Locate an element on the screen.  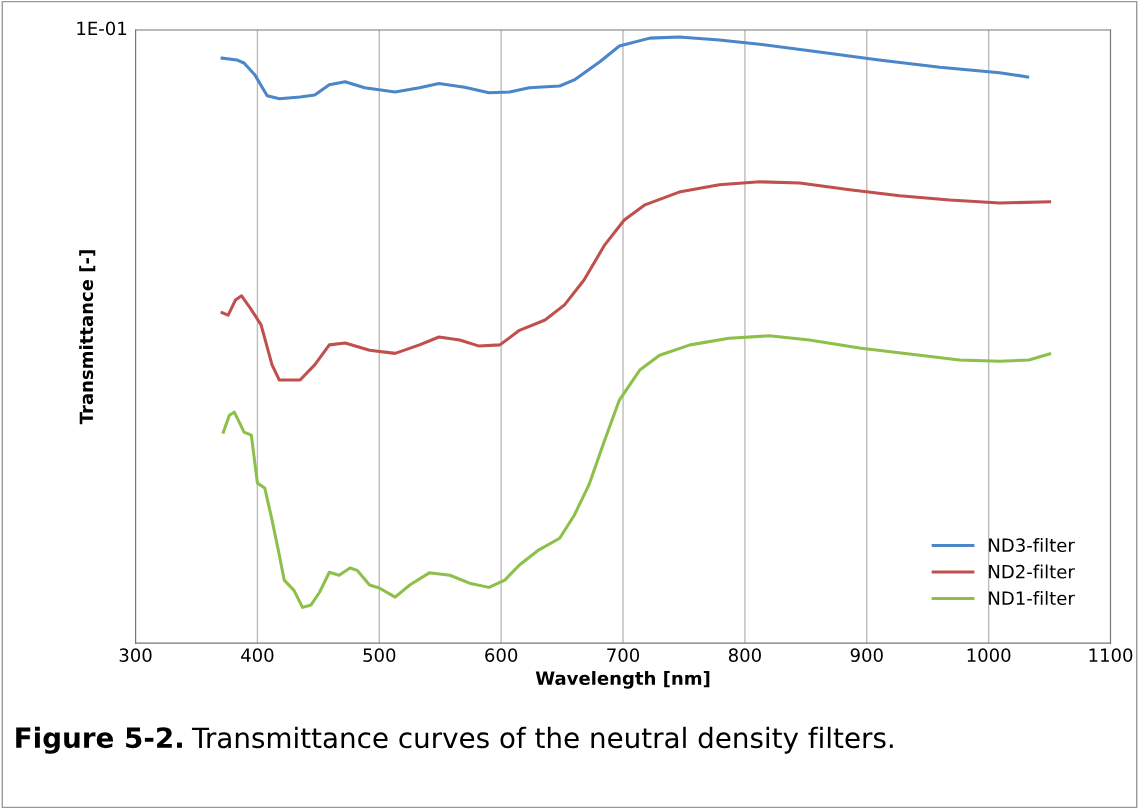
x-axis-title: Wavelength [nm] is located at coordinates (622, 680).